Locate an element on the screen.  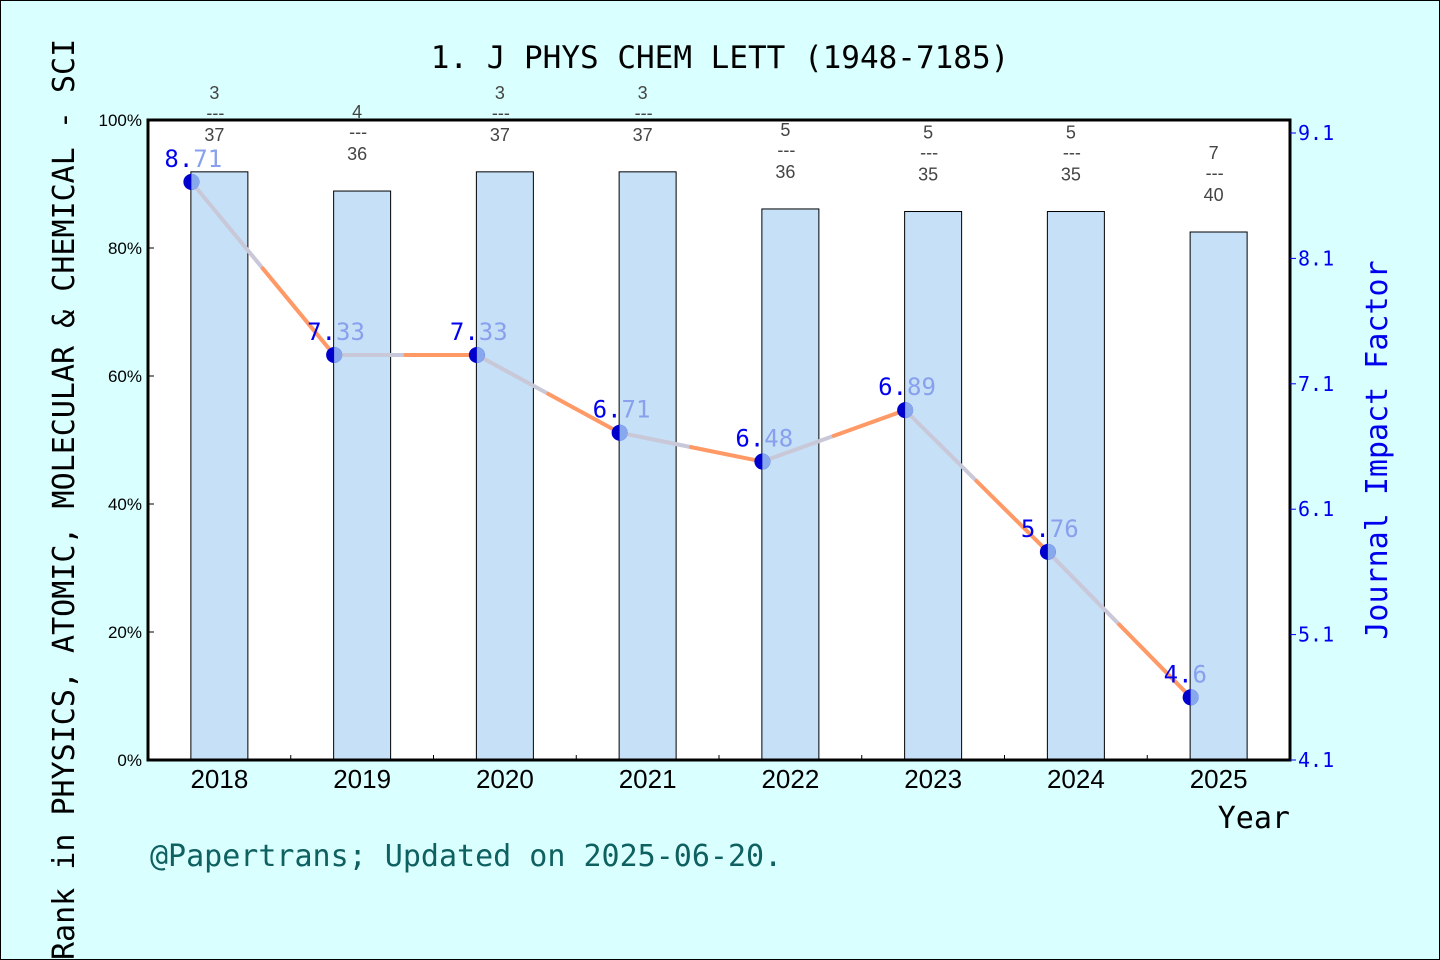
x-tick-label: 2021 is located at coordinates (648, 779).